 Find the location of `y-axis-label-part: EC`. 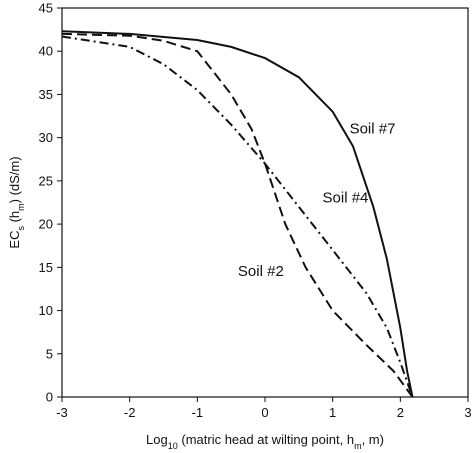

y-axis-label-part: EC is located at coordinates (14, 240).